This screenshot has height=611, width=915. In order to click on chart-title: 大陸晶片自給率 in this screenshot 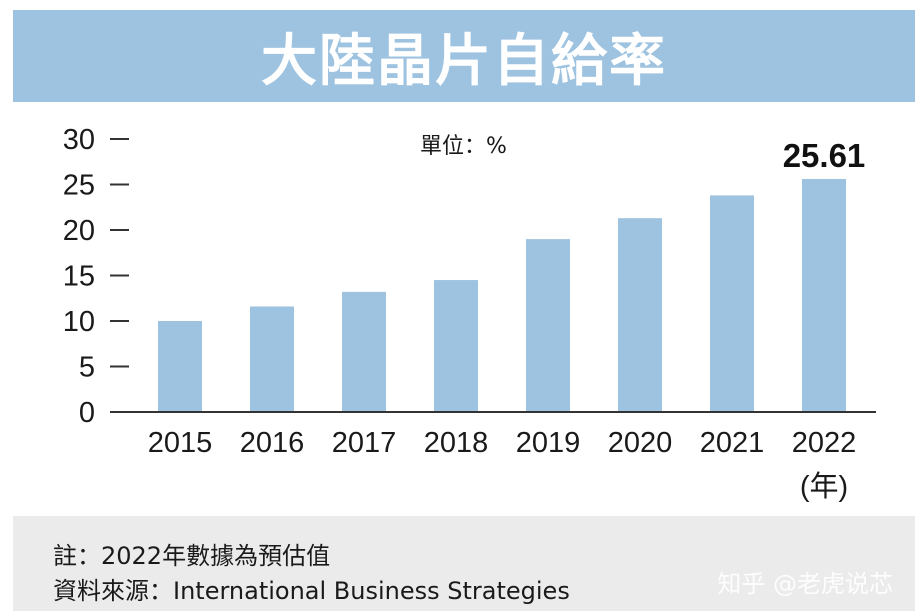, I will do `click(464, 61)`.